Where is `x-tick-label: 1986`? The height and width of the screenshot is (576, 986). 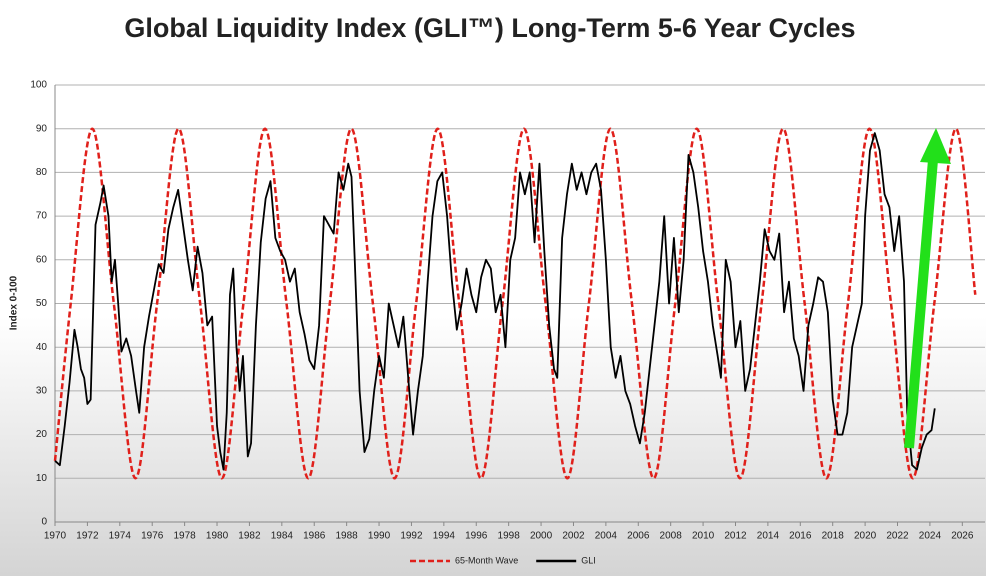
x-tick-label: 1986 is located at coordinates (314, 536).